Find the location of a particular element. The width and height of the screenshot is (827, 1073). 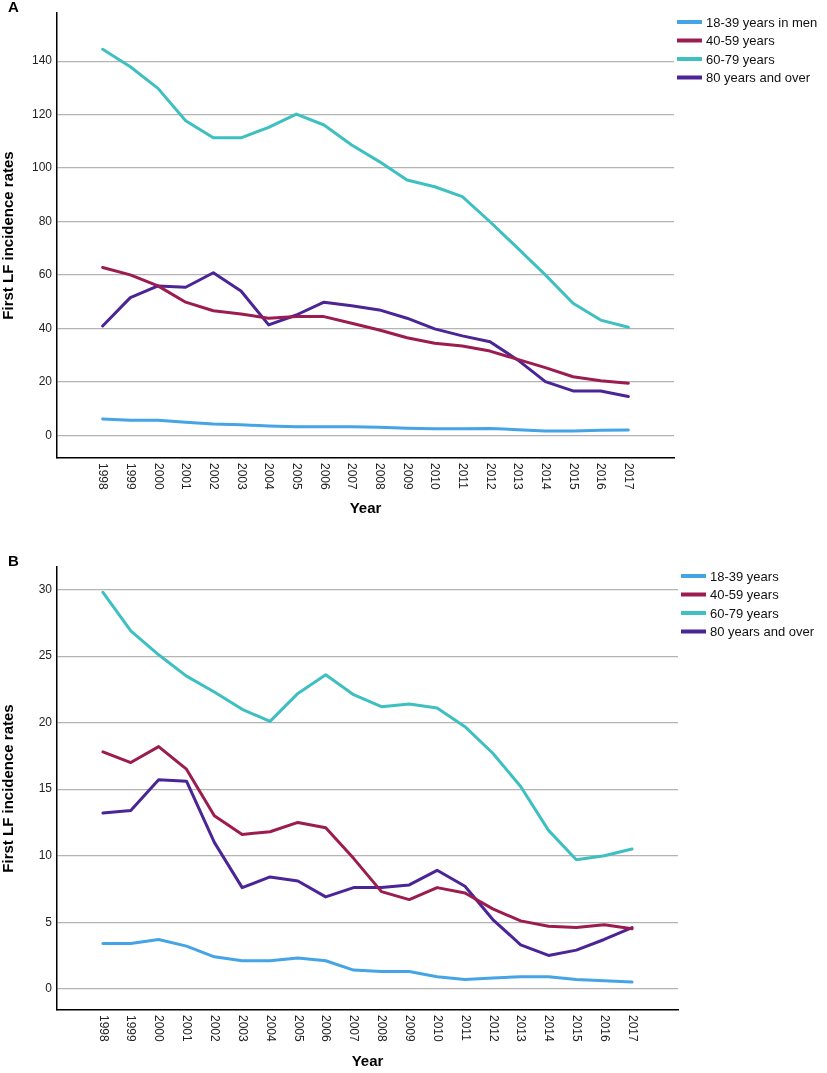

y-tick-label: 30 is located at coordinates (45, 588).